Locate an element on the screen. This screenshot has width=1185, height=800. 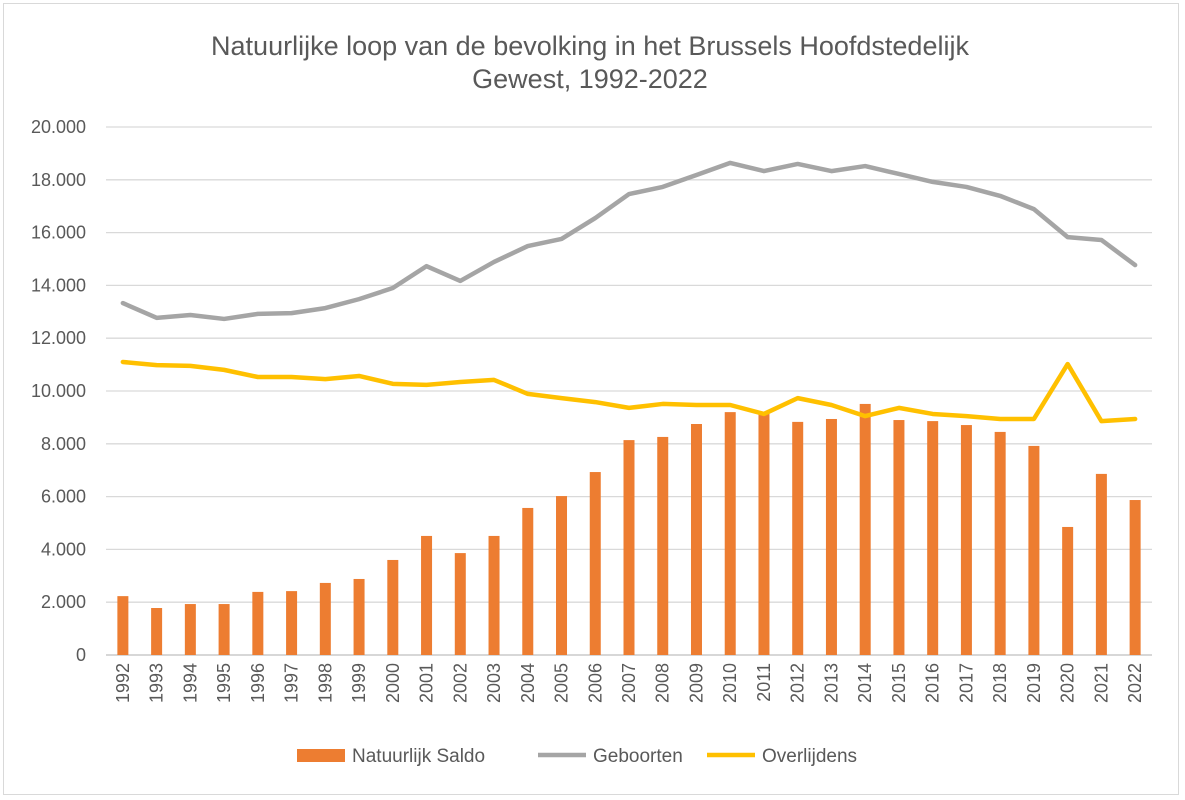
y-tick-label: 14.000 is located at coordinates (58, 285).